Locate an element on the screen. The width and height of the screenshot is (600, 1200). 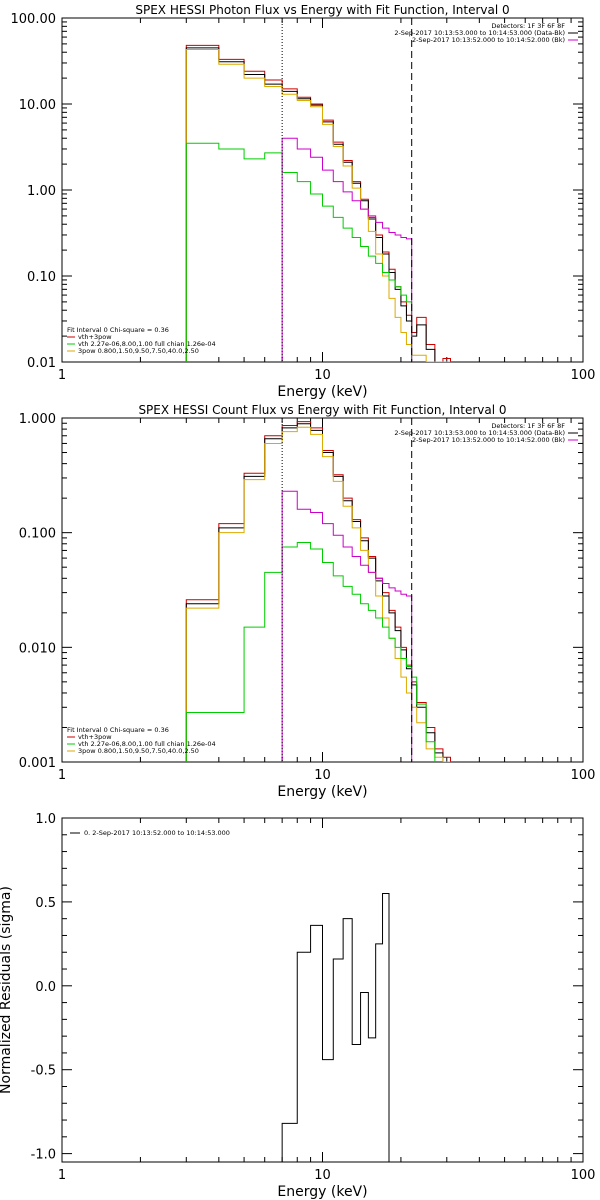
y-axis-label: Normalized Residuals (sigma) is located at coordinates (7, 990).